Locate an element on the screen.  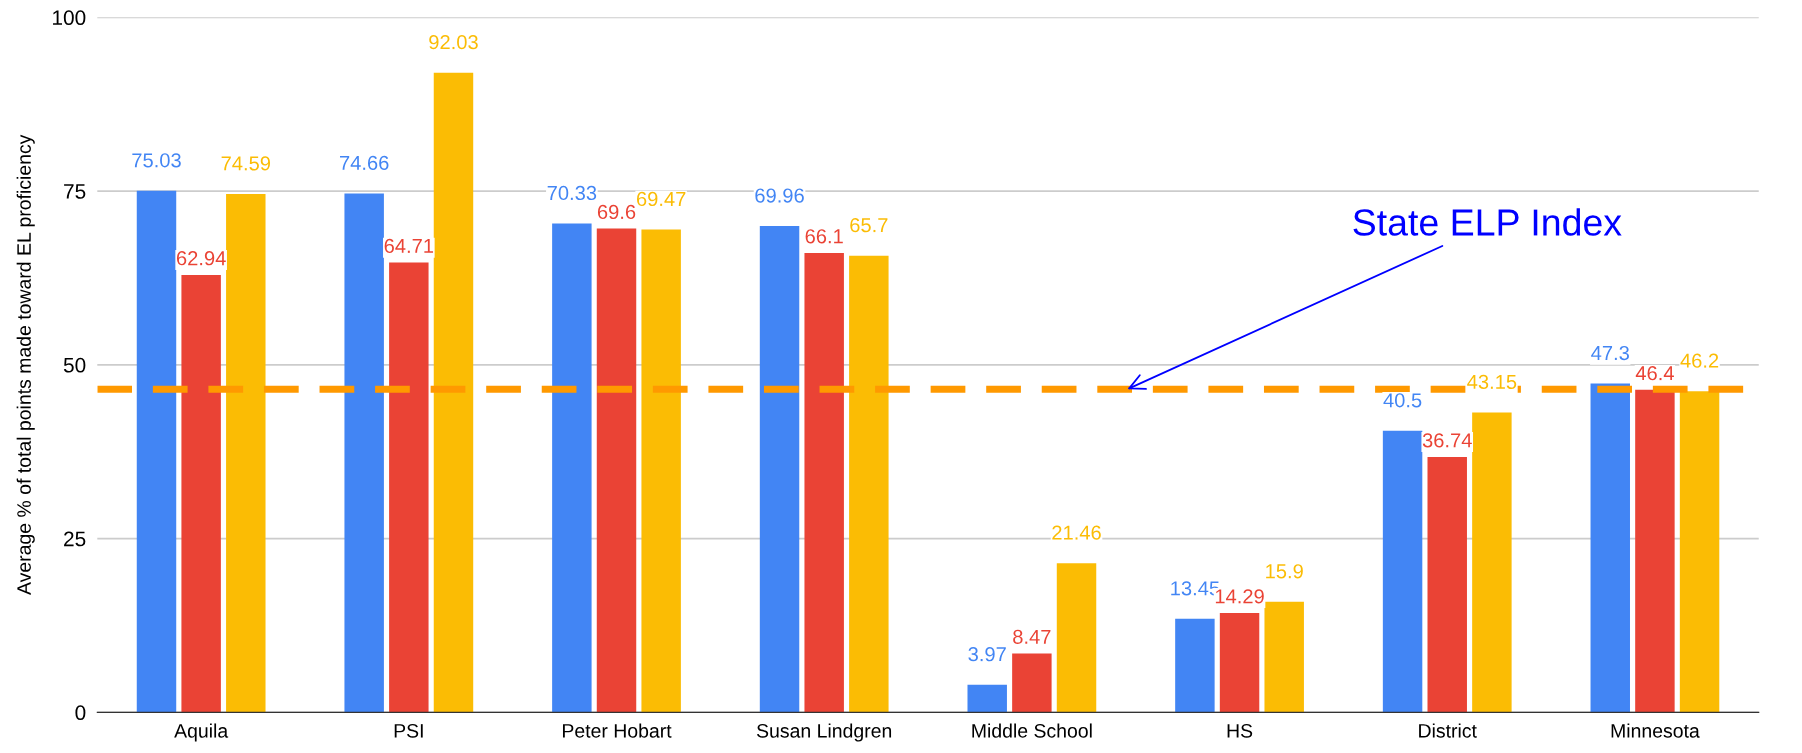
y-tick-label: 75 is located at coordinates (75, 191).